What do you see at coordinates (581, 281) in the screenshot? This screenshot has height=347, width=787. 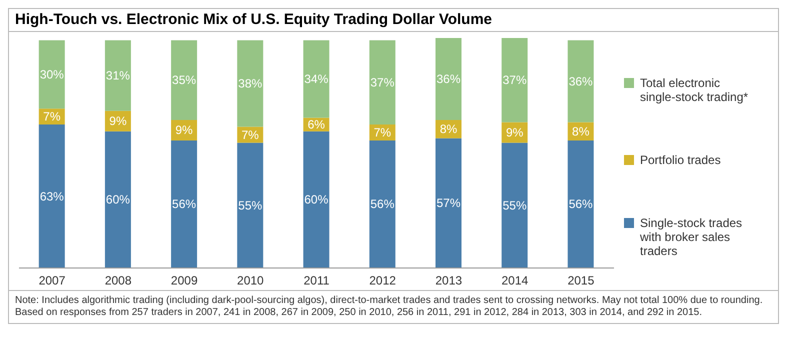 I see `x-tick-label: 2015` at bounding box center [581, 281].